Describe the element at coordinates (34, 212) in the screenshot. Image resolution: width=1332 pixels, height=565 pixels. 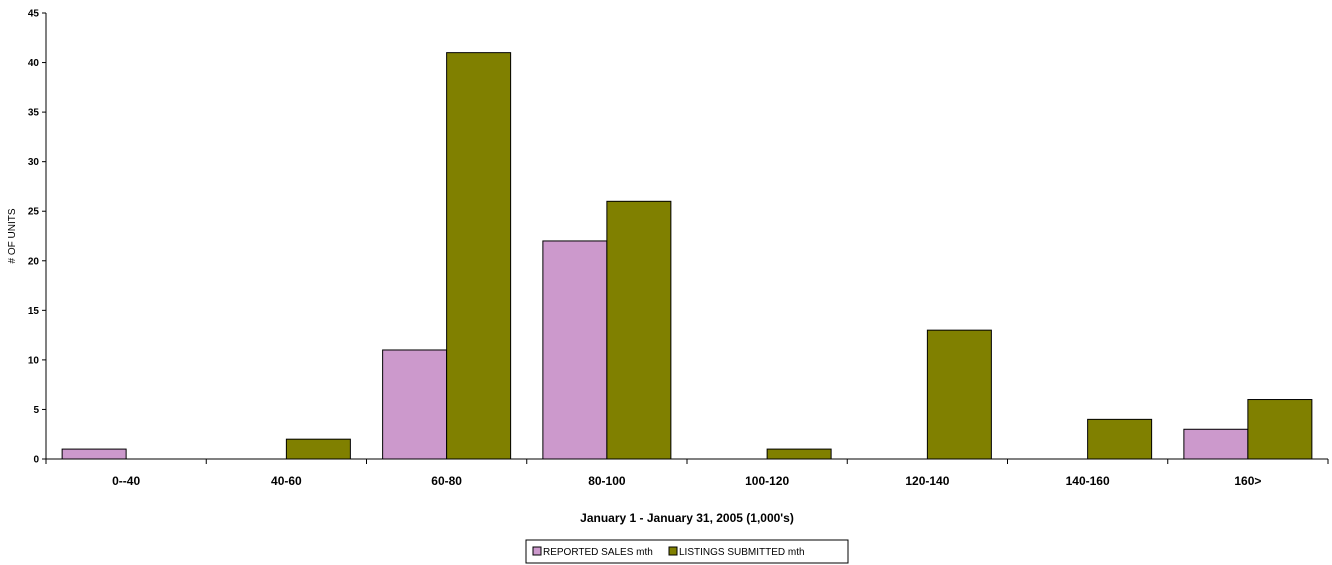
I see `y-tick-label: 25` at that location.